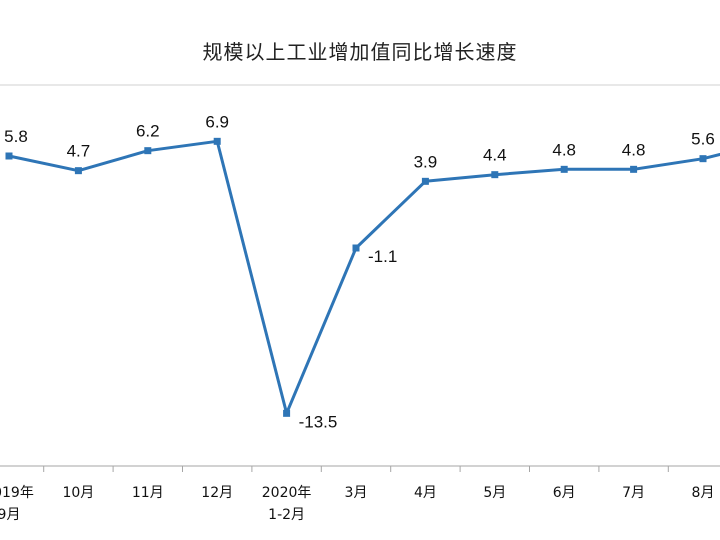  Describe the element at coordinates (286, 515) in the screenshot. I see `x-tick-label: 1-2月` at that location.